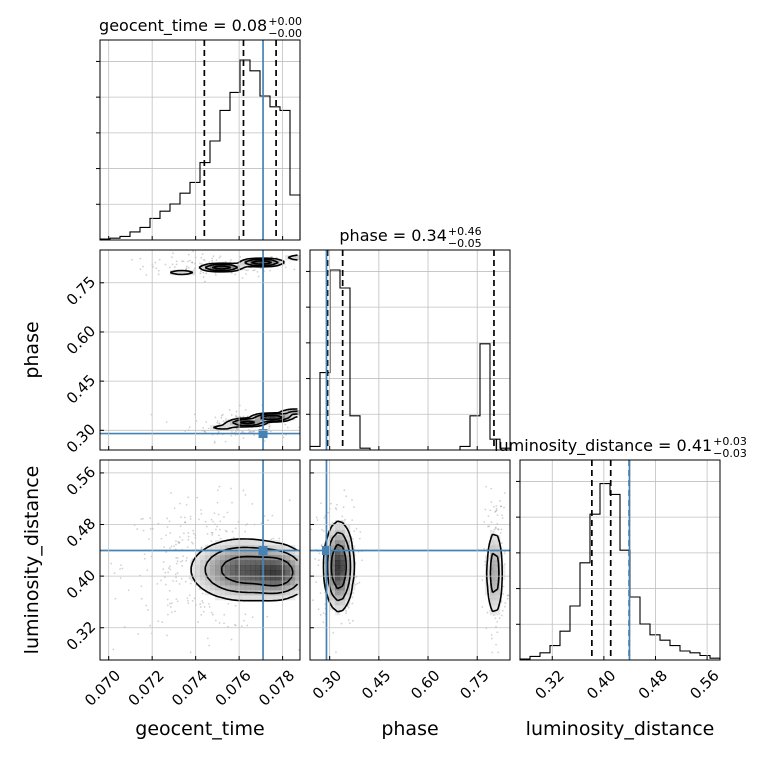  I want to click on hist-luminosity_distance-title-plus: +0.03, so click(730, 441).